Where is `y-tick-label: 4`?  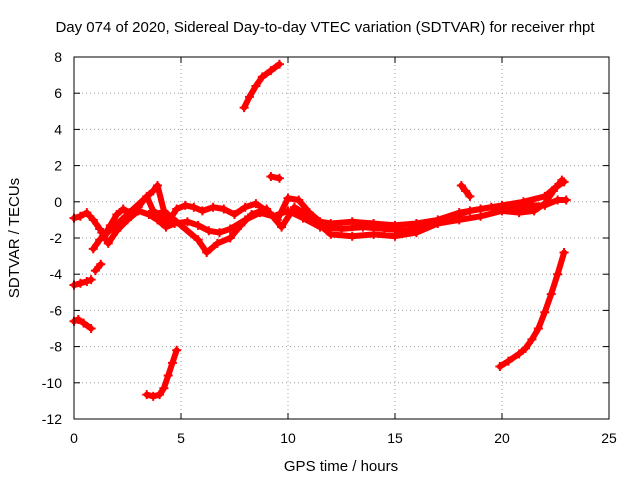
y-tick-label: 4 is located at coordinates (58, 129).